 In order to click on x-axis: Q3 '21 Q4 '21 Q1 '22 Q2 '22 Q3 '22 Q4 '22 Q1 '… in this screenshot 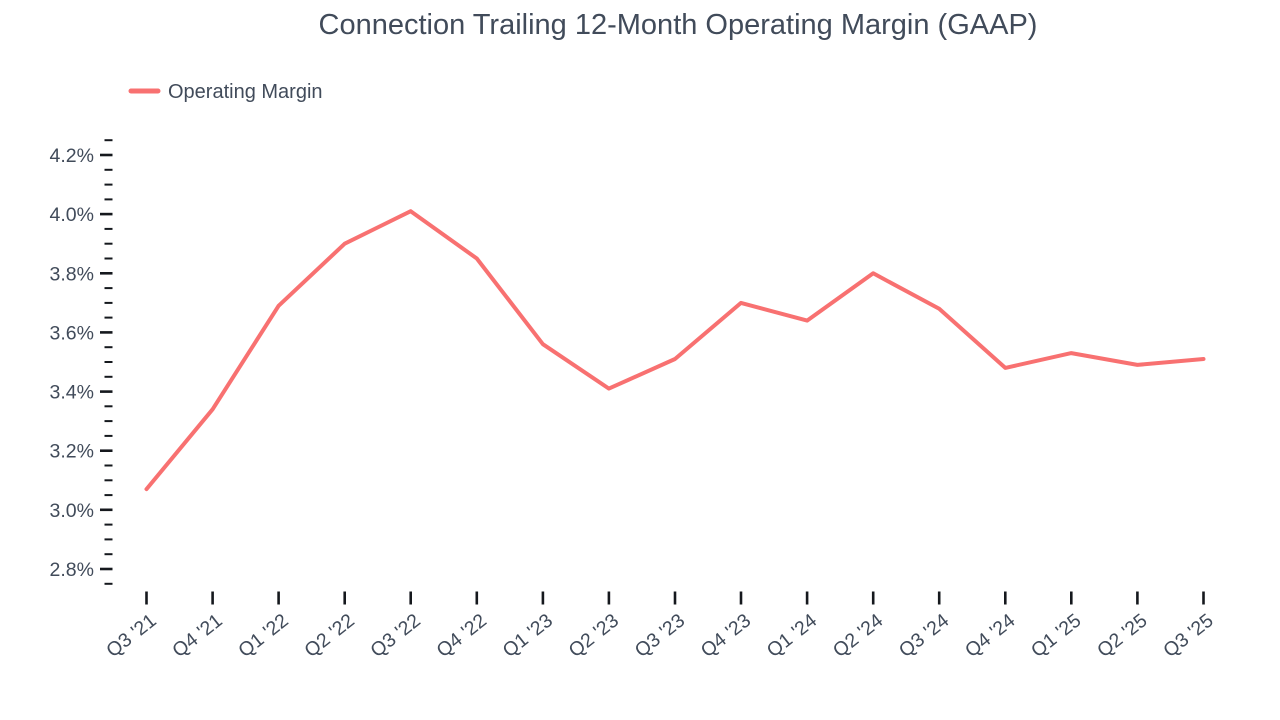, I will do `click(660, 626)`.